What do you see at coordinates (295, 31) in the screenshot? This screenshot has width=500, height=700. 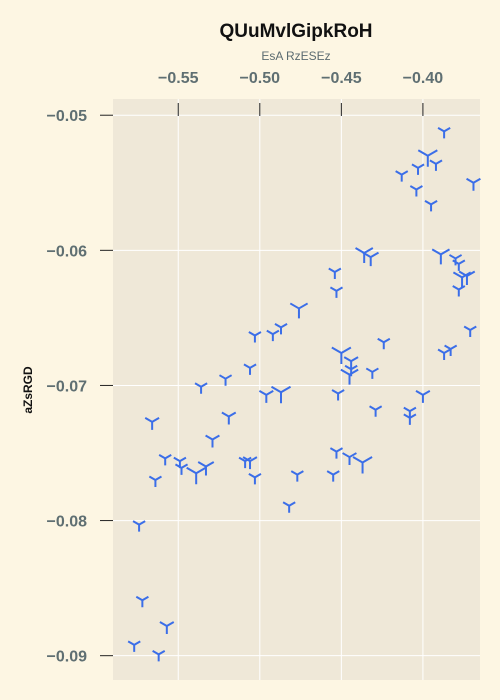 I see `chart-title: QUuMvlGipkRoH` at bounding box center [295, 31].